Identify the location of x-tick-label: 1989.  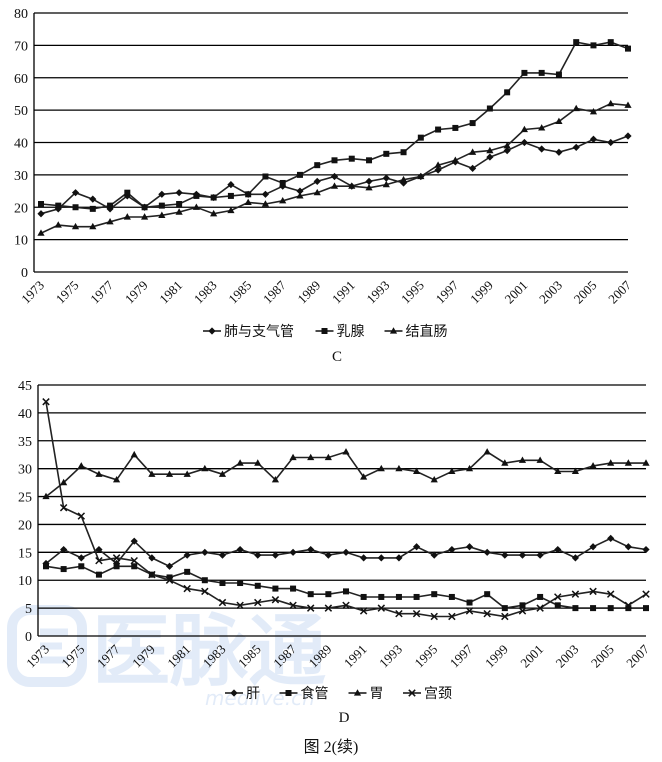
(308, 292).